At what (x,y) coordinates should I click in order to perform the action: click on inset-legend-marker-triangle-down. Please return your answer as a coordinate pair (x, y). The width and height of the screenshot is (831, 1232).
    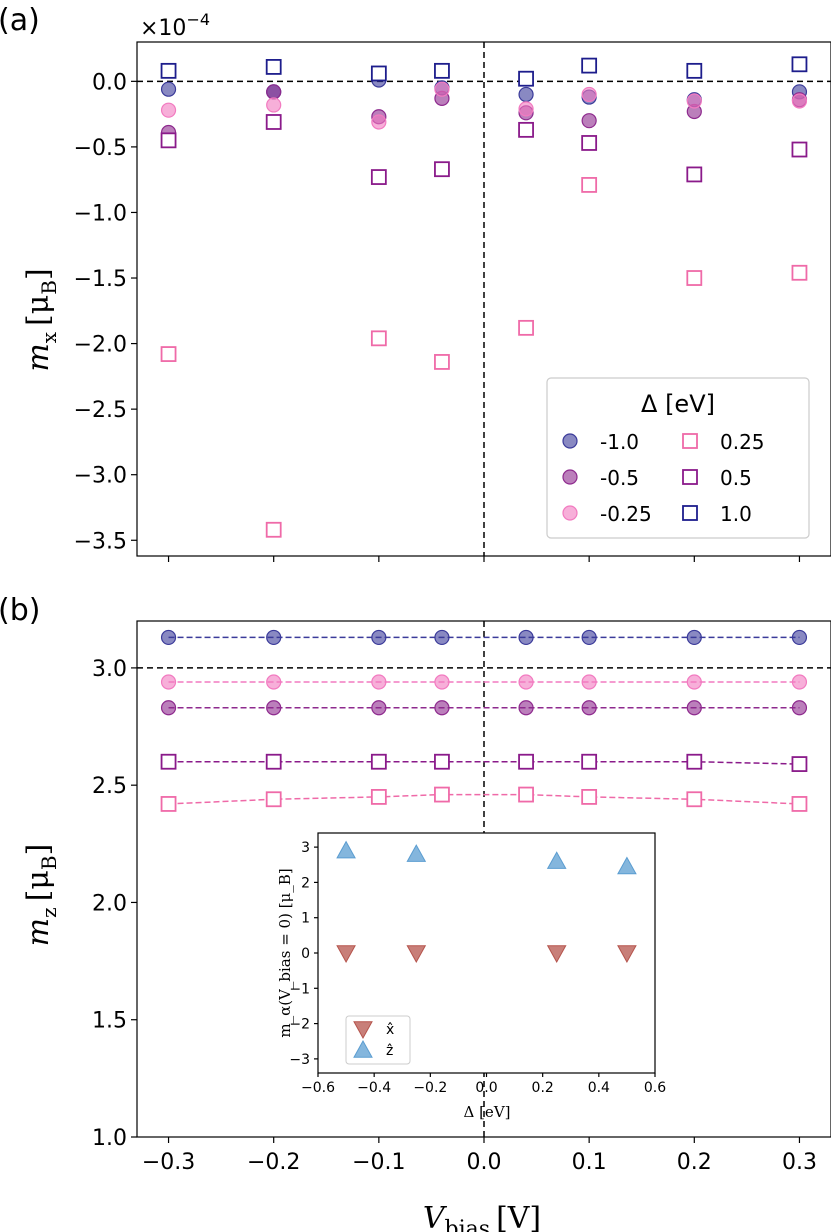
    Looking at the image, I should click on (363, 1030).